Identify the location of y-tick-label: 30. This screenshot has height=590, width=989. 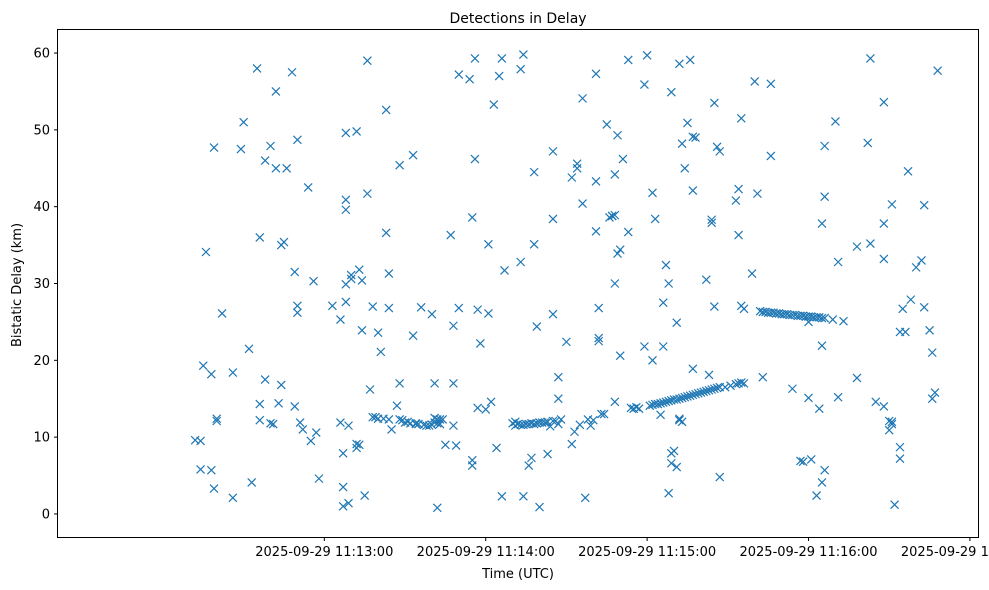
(41, 284).